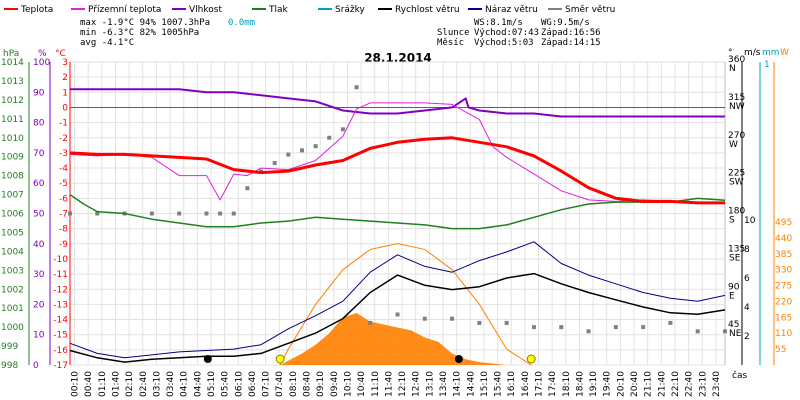 The height and width of the screenshot is (400, 800). What do you see at coordinates (403, 384) in the screenshot?
I see `tick-x: 12:10` at bounding box center [403, 384].